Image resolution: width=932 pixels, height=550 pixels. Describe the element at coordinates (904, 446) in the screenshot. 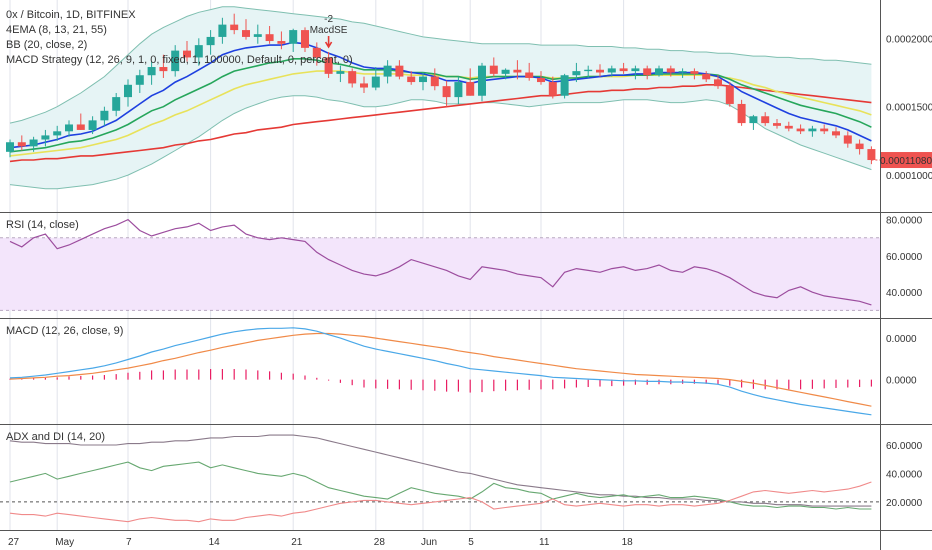

I see `adx-tick-label: 60.0000` at that location.